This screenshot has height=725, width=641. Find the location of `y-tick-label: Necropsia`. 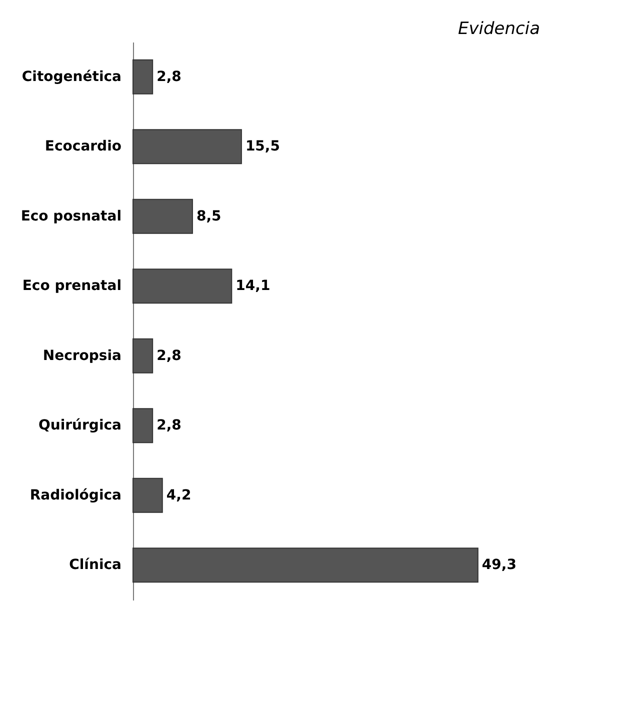

y-tick-label: Necropsia is located at coordinates (82, 356).